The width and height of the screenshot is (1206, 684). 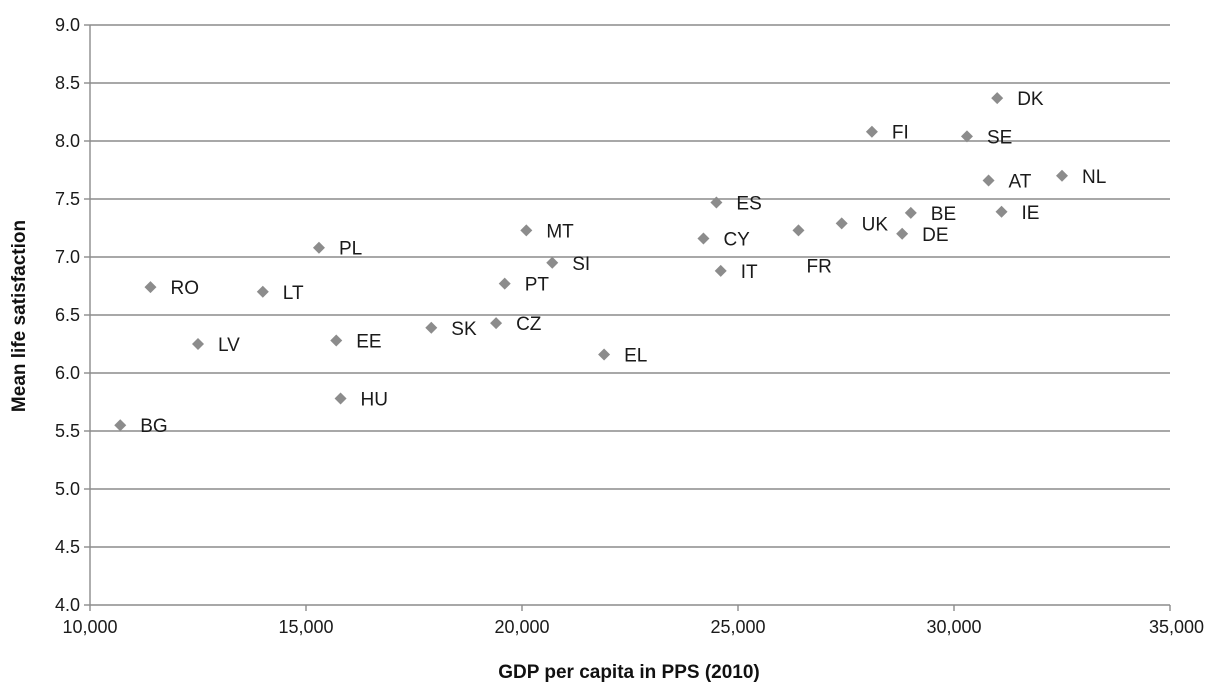 I want to click on point-label-fi: FI, so click(x=900, y=133).